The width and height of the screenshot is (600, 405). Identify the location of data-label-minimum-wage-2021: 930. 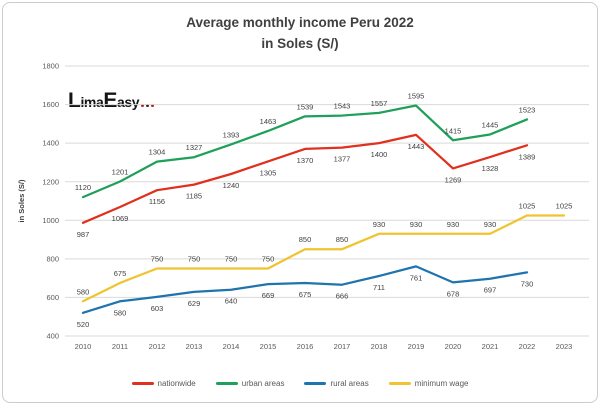
(490, 224).